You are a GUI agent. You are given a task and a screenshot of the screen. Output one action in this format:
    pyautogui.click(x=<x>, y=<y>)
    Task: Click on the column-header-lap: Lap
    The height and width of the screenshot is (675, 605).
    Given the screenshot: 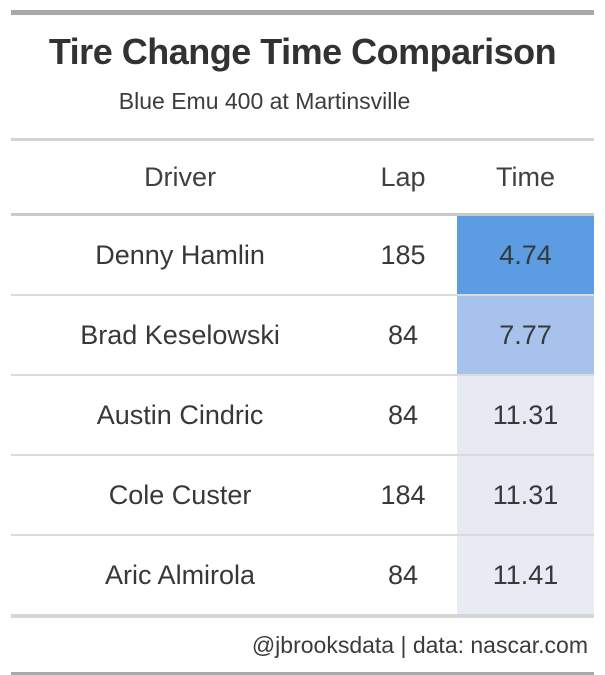 What is the action you would take?
    pyautogui.click(x=403, y=176)
    